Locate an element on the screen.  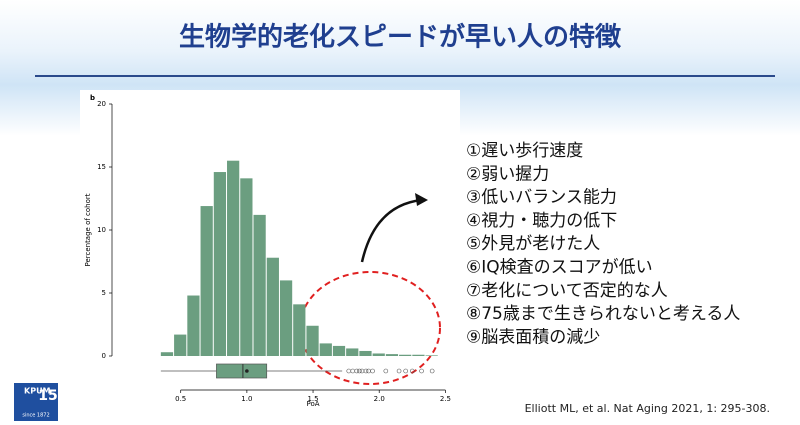
feature-item: ④視力・聴力の低下 is located at coordinates (541, 221).